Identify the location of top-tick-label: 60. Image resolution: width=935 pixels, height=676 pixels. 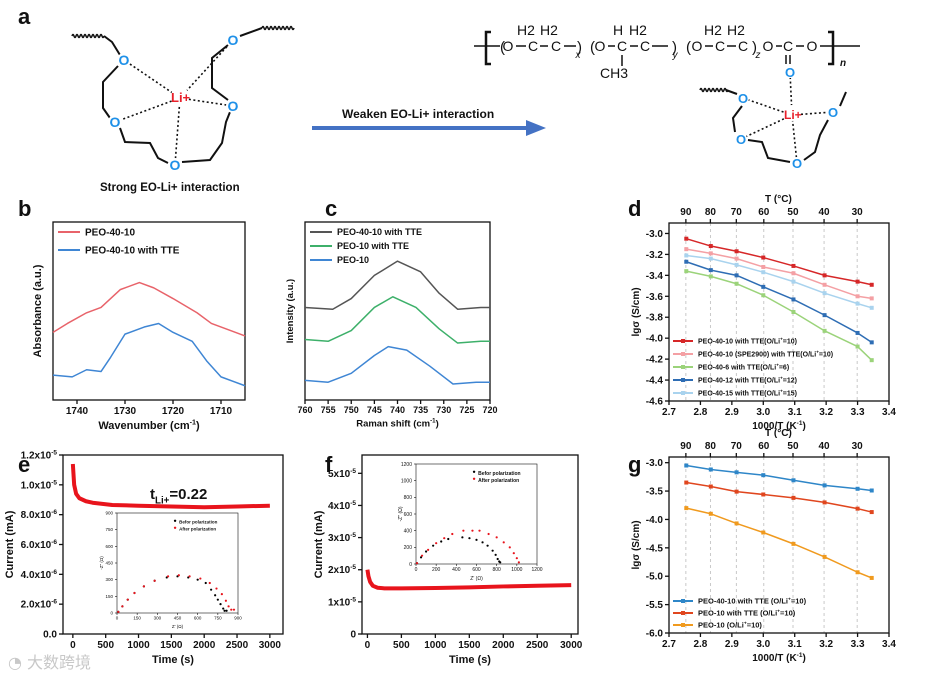
(764, 446).